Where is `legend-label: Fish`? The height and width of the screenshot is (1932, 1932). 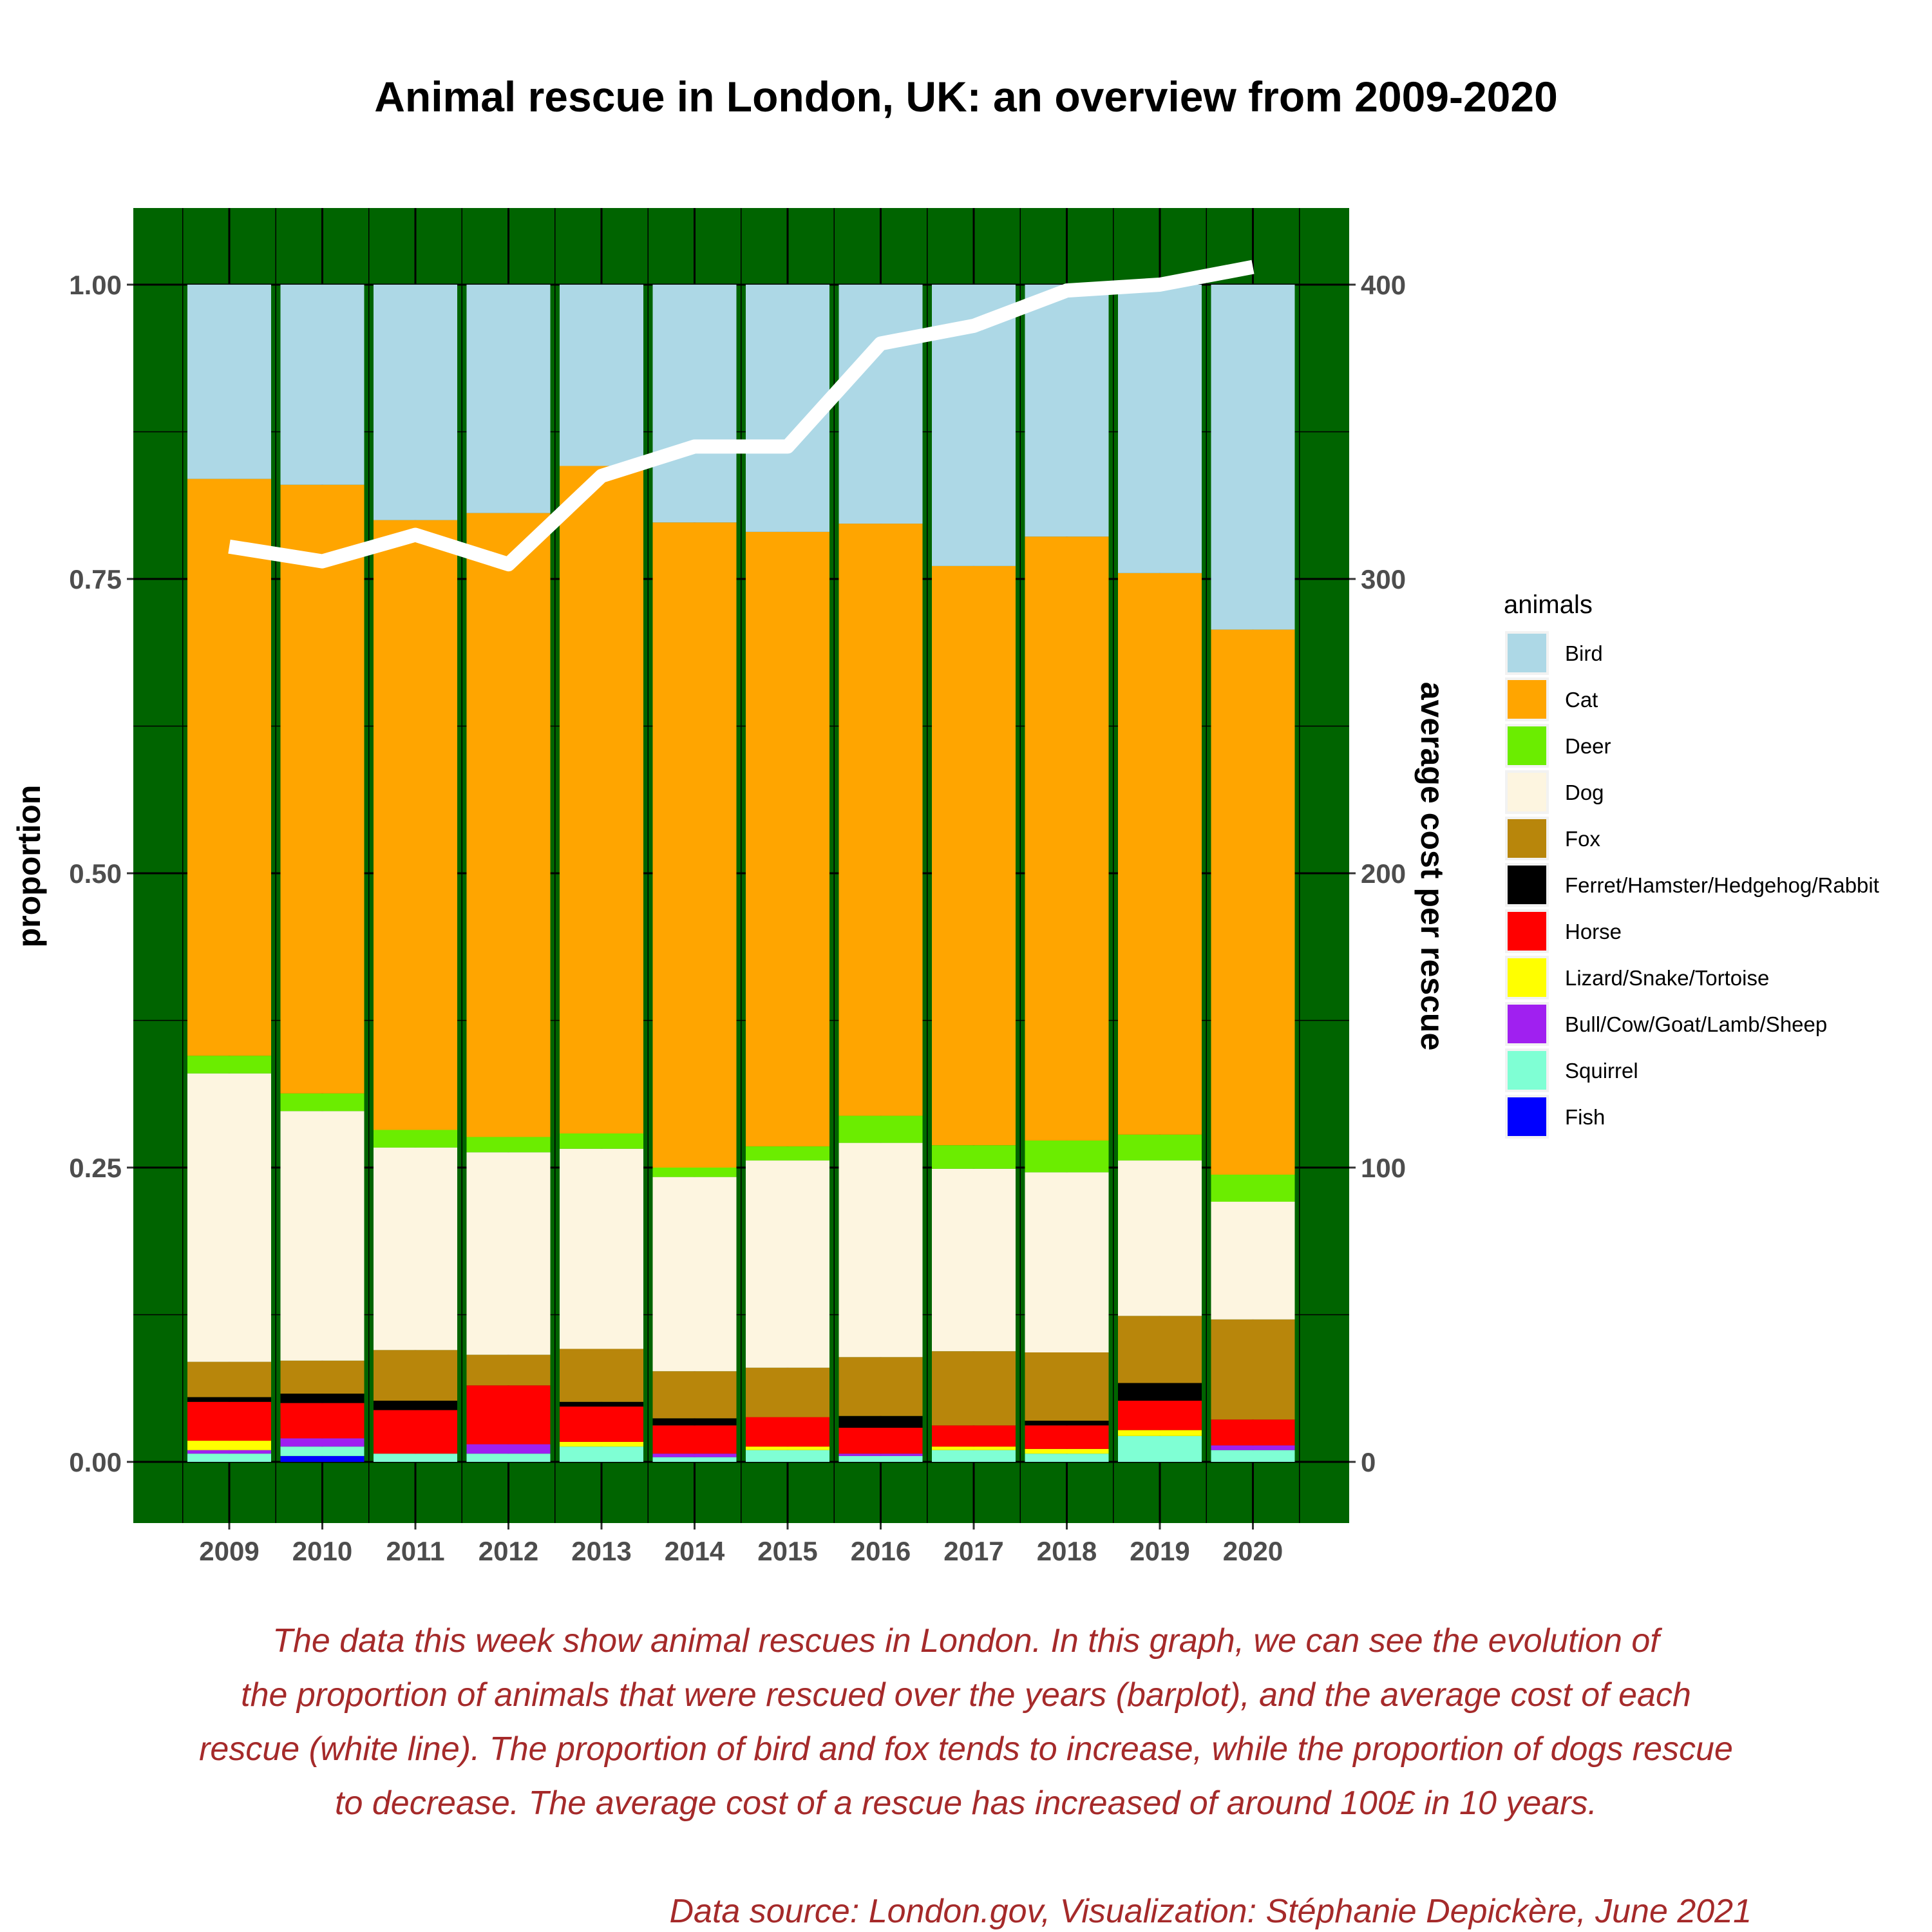
legend-label: Fish is located at coordinates (1585, 1117).